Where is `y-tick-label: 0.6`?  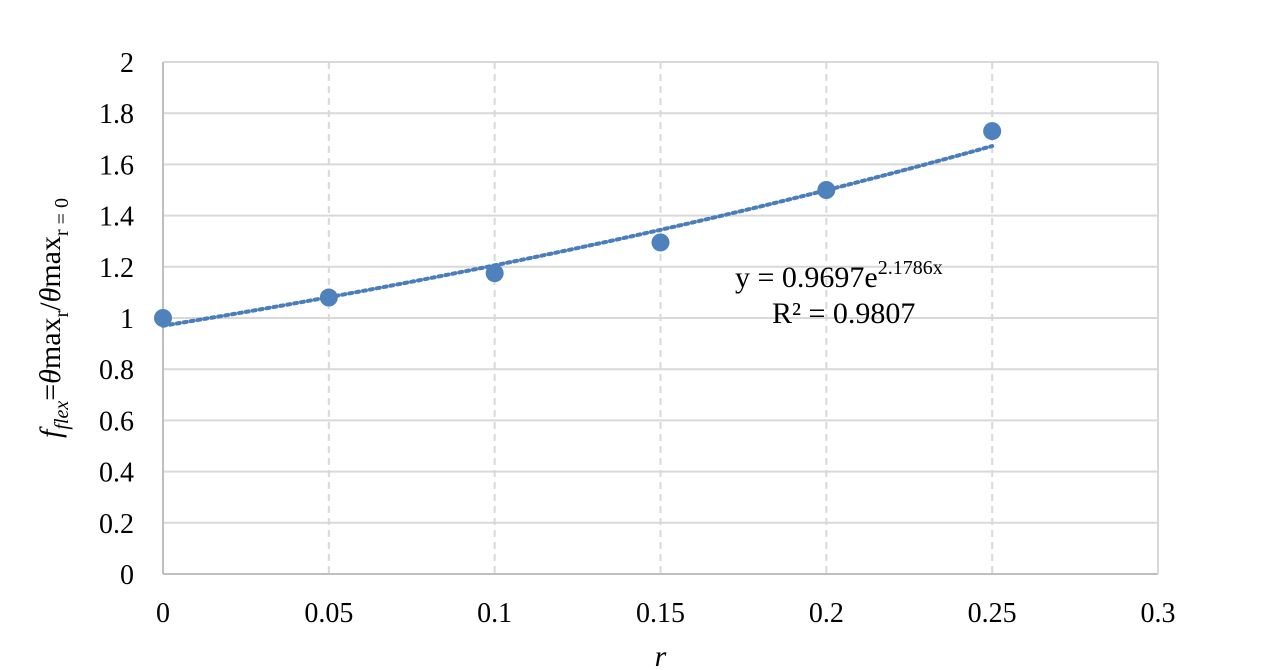
y-tick-label: 0.6 is located at coordinates (116, 421).